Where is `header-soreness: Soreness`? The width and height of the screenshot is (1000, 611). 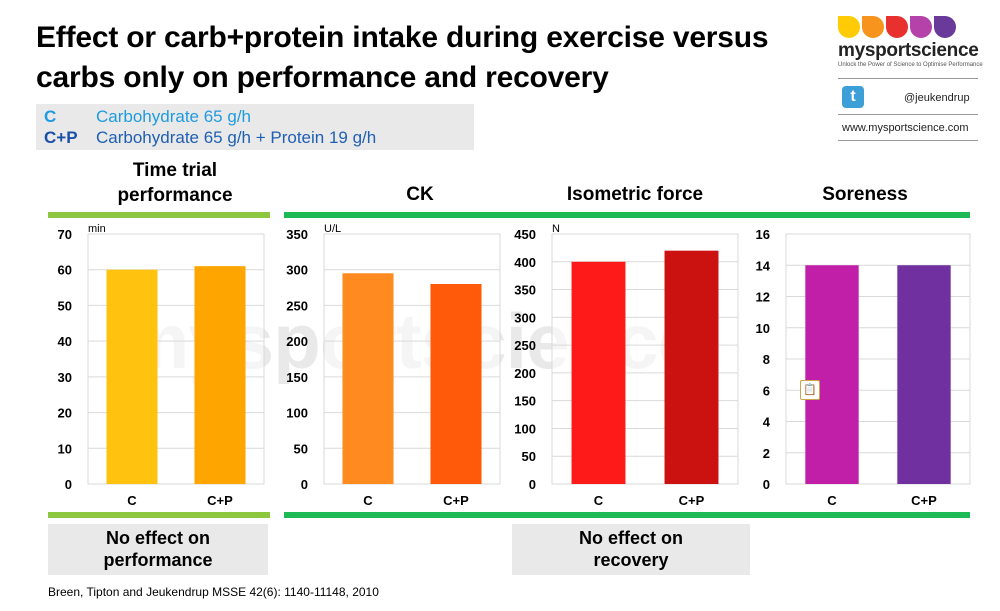 header-soreness: Soreness is located at coordinates (865, 194).